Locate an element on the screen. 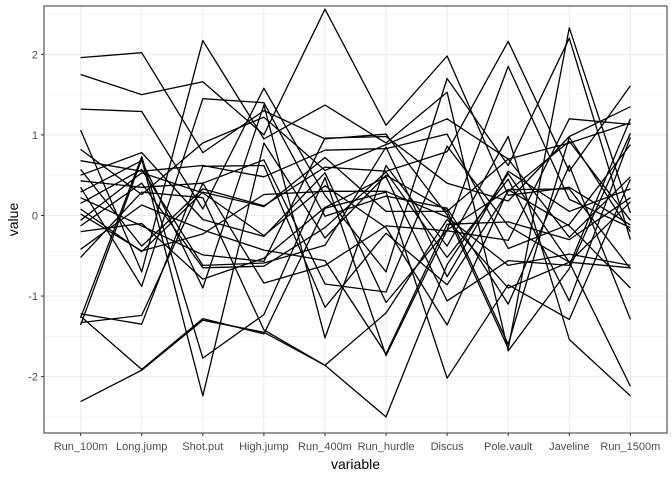 This screenshot has width=672, height=480. y-tick-label: 1 is located at coordinates (35, 136).